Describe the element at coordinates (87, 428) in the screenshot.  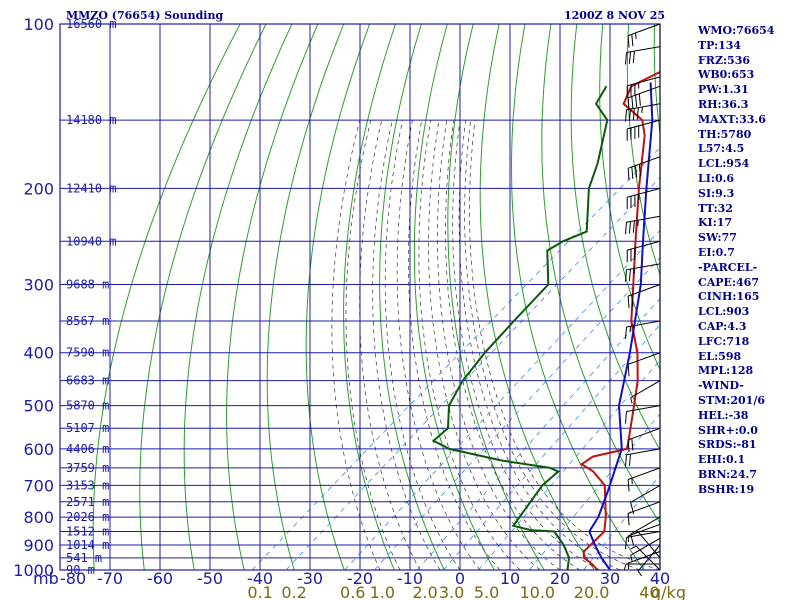
I see `height-label: 5107 m` at that location.